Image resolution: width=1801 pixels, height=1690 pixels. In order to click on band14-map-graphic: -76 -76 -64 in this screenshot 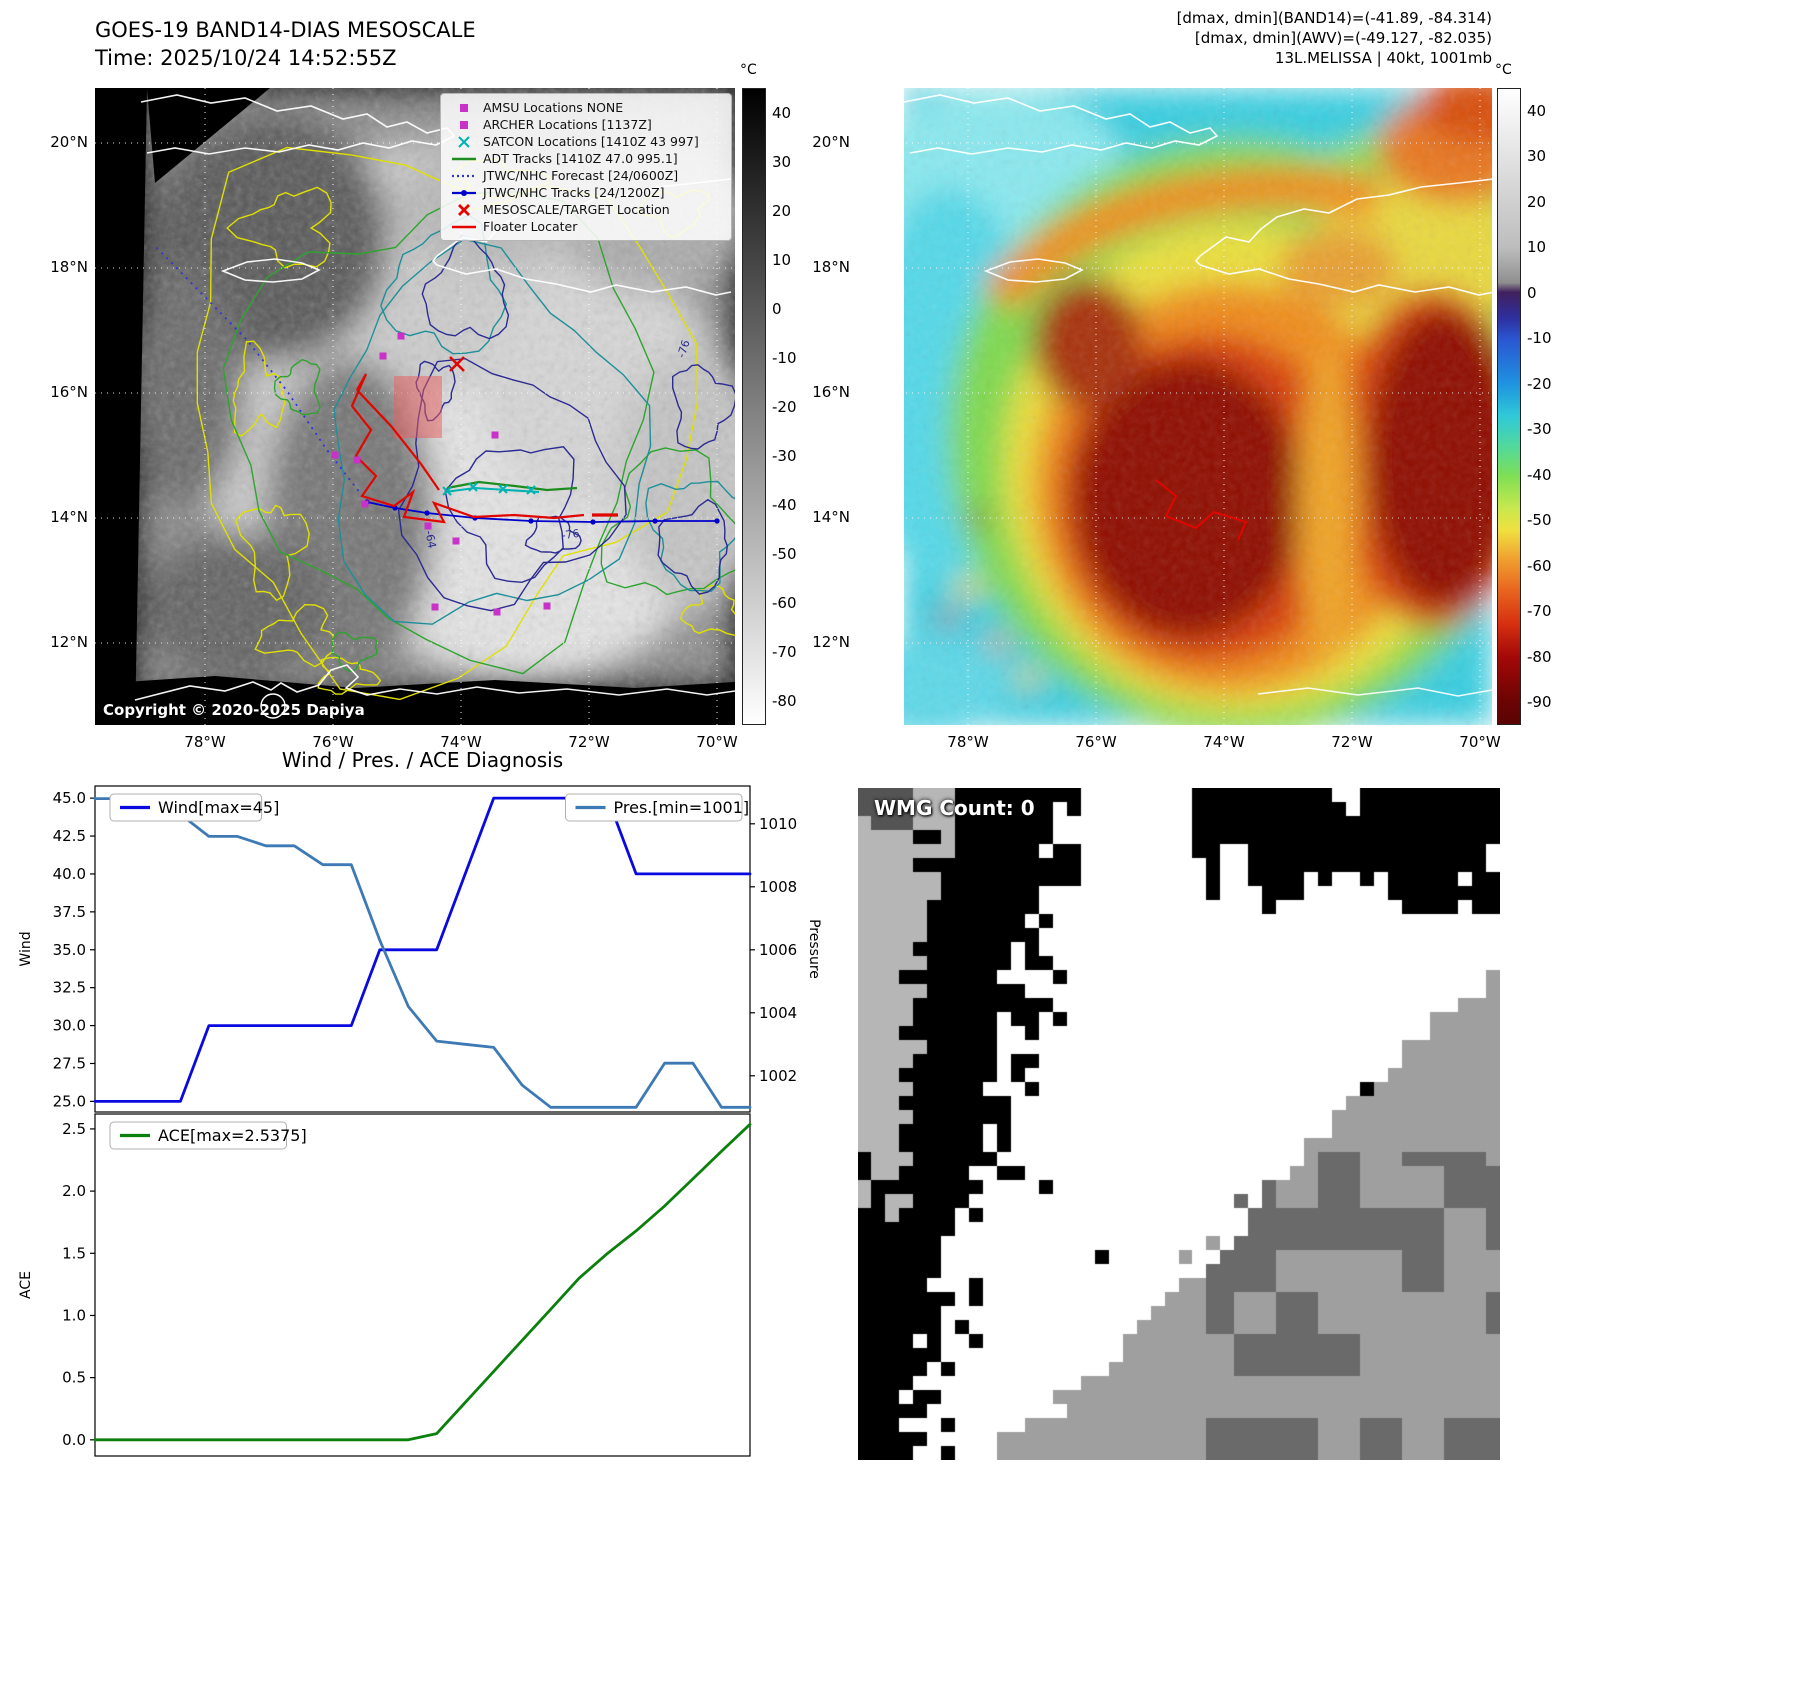, I will do `click(415, 406)`.